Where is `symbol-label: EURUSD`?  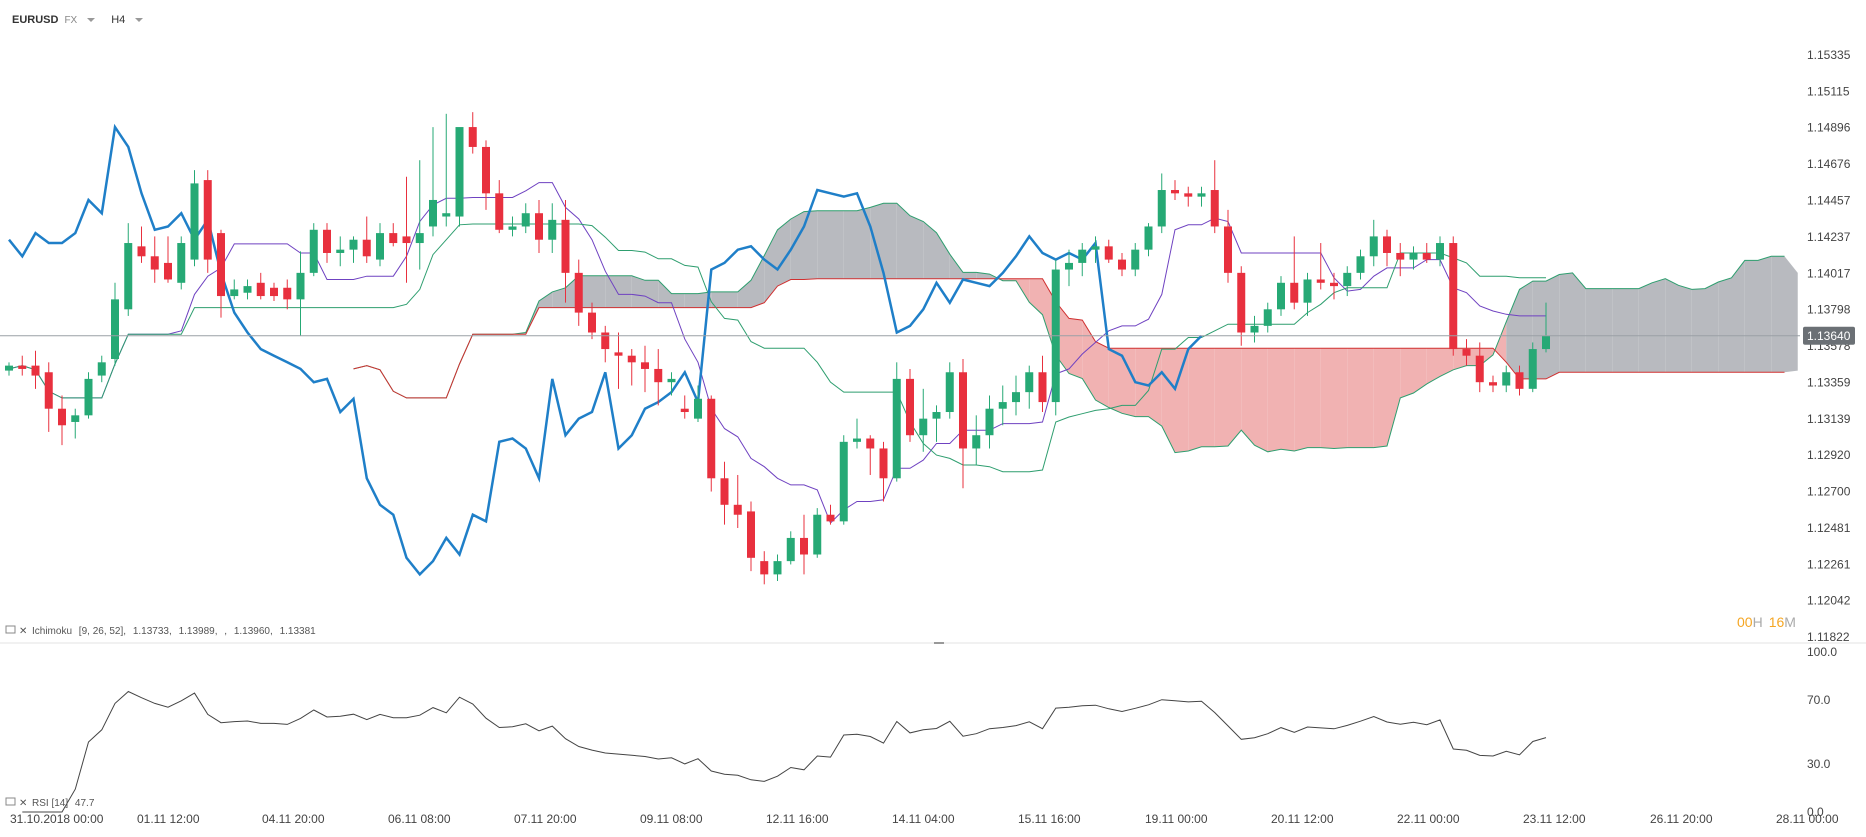
symbol-label: EURUSD is located at coordinates (35, 20).